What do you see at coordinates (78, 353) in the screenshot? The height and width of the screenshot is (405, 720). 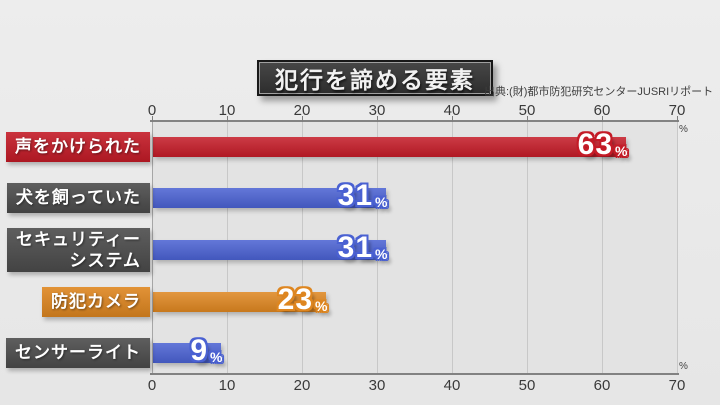 I see `category-label-sensor-light: センサーライト` at bounding box center [78, 353].